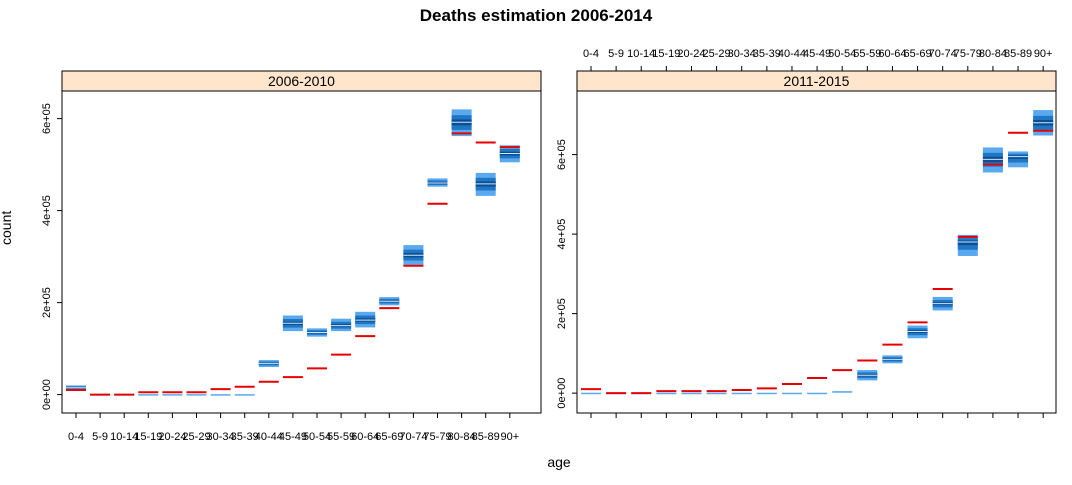 The image size is (1072, 485). I want to click on x-axis-label: age, so click(559, 462).